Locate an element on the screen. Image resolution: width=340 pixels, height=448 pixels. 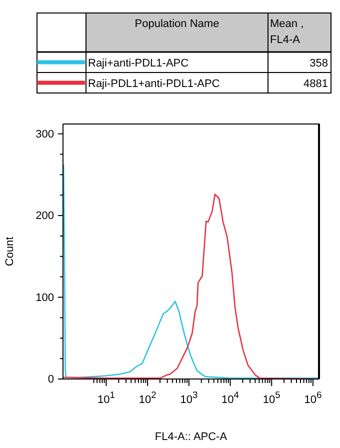
y-tick-label: 100 is located at coordinates (45, 298).